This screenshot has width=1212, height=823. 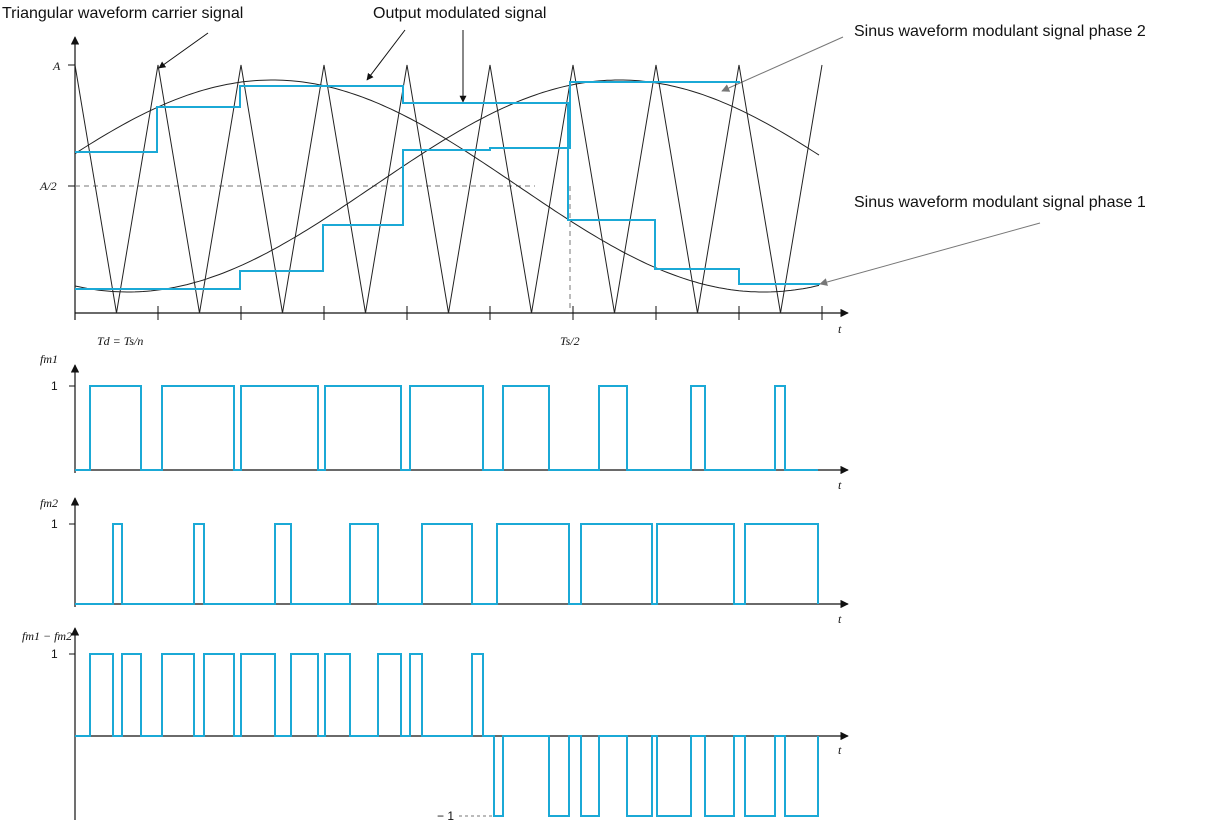 What do you see at coordinates (49, 359) in the screenshot?
I see `fm1-label: fm1` at bounding box center [49, 359].